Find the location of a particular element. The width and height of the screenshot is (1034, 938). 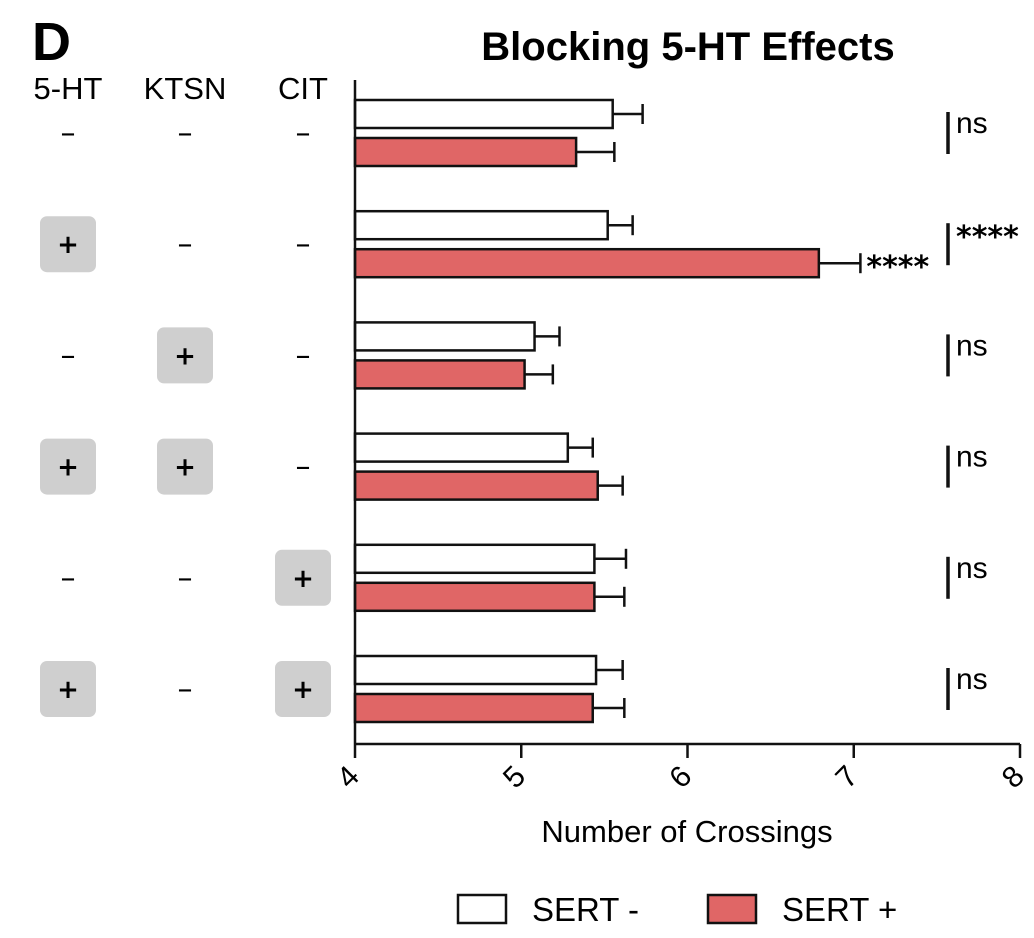

x-tick-label: 4 is located at coordinates (348, 777).